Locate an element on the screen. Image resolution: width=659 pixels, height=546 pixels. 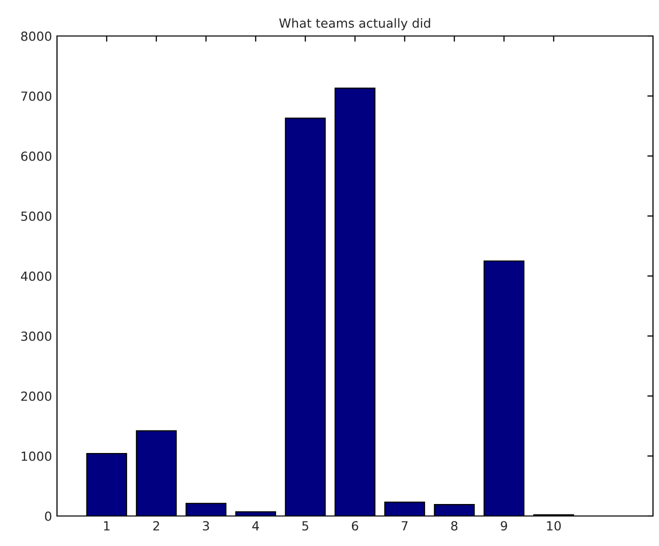
x-tick-label: 8 is located at coordinates (454, 526).